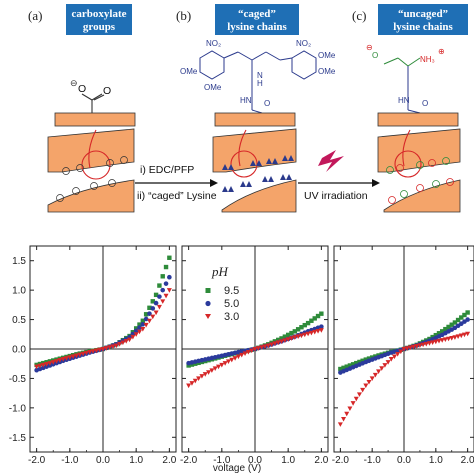  I want to click on data-point-b-3.0-20, so click(255, 349).